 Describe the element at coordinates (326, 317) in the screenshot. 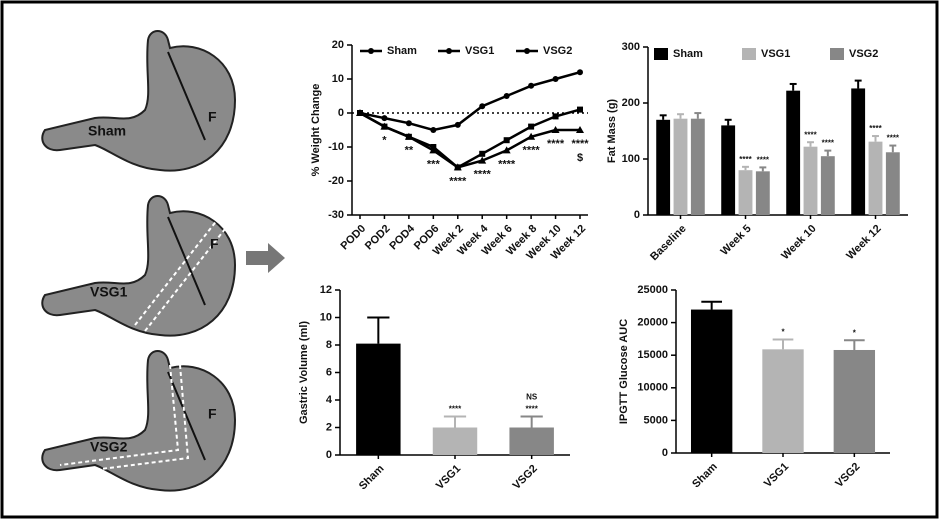

I see `y-tick-label: 10` at that location.